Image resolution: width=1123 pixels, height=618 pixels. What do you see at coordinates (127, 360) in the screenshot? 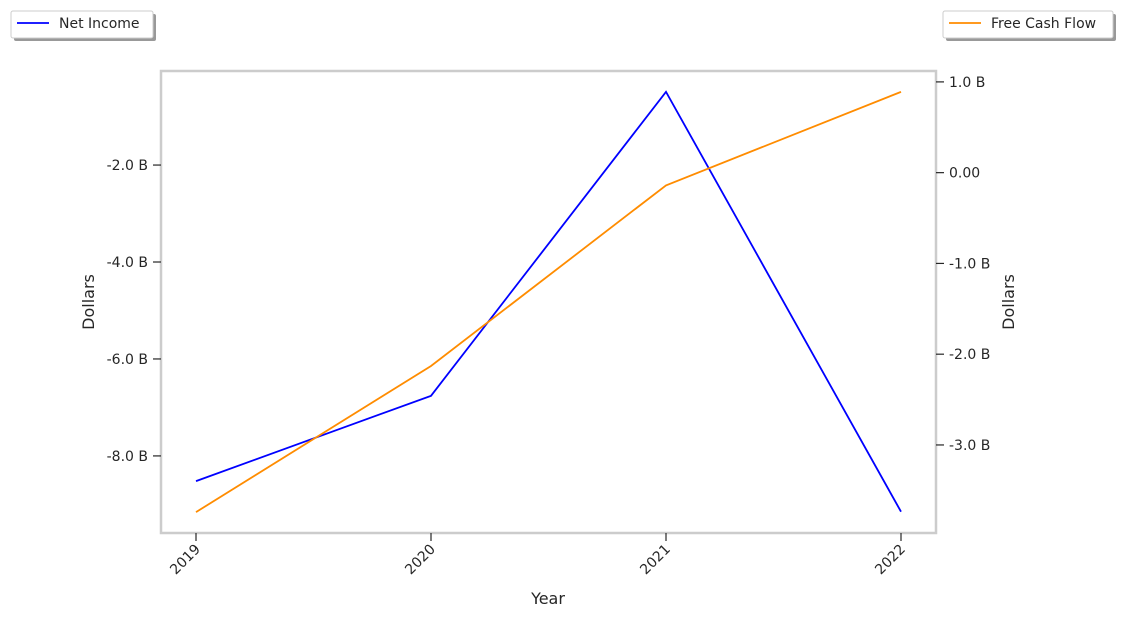
I see `y-tick-label-left: -6.0 B` at bounding box center [127, 360].